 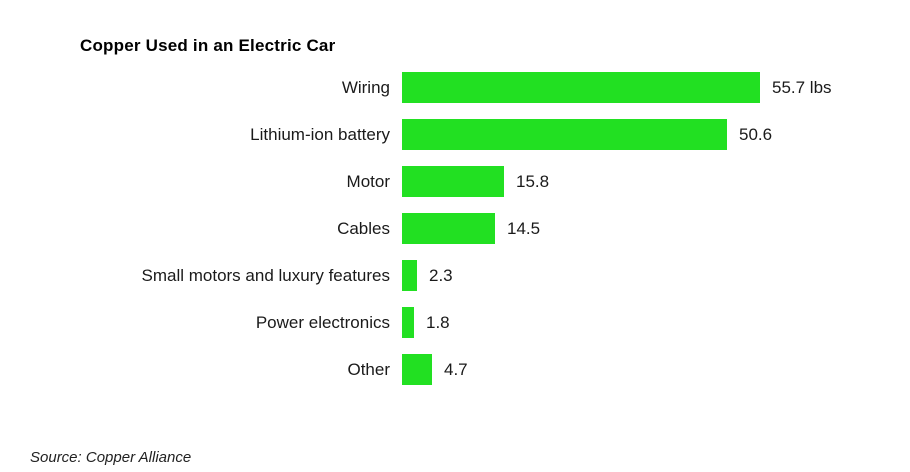 I want to click on category-label: Motor, so click(x=368, y=181).